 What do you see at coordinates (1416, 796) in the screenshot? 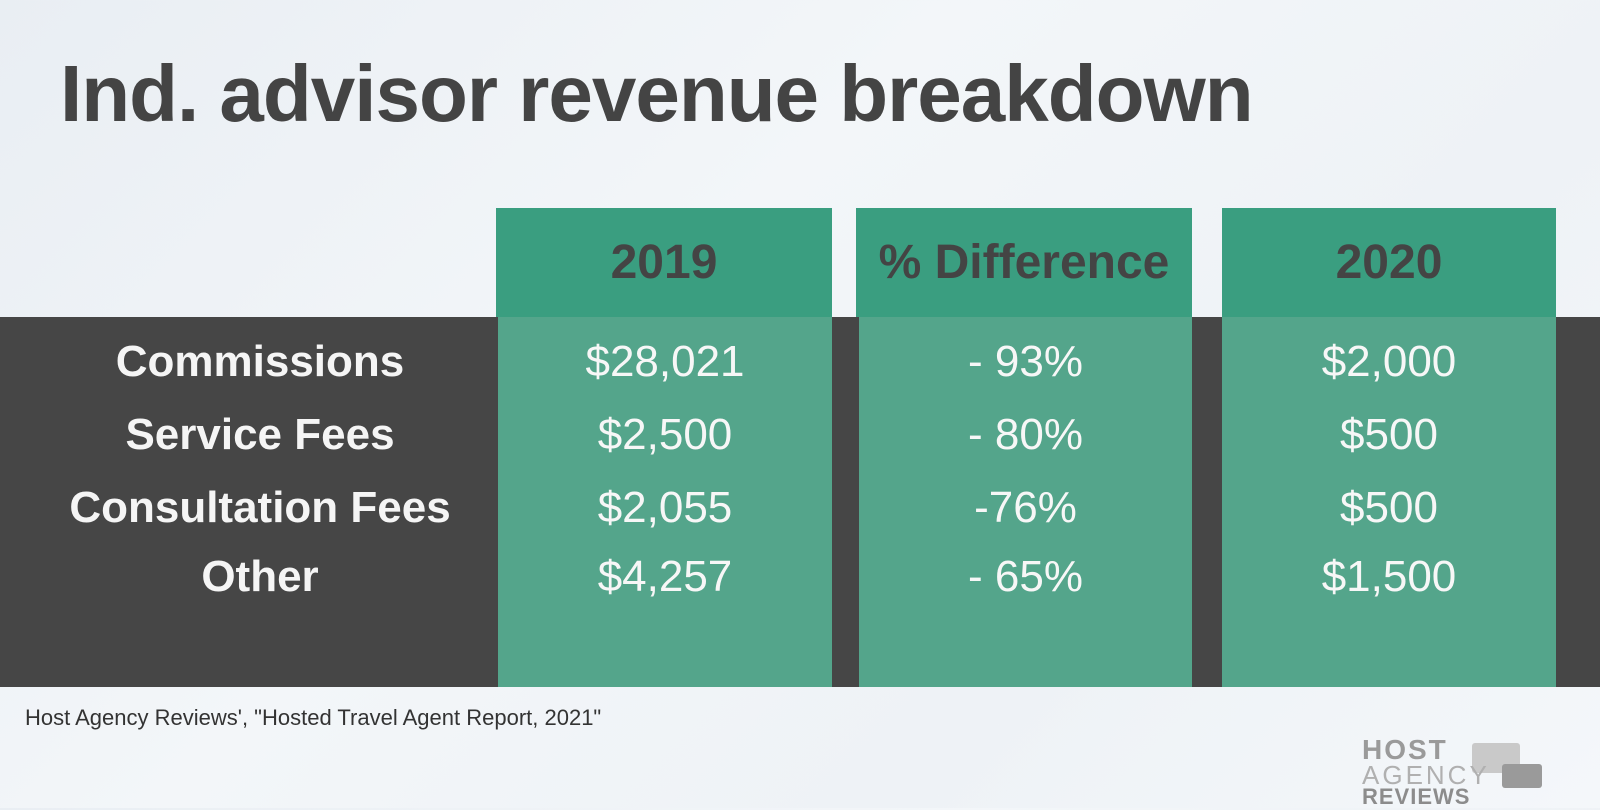
I see `logo-text-reviews: REVIEWS` at bounding box center [1416, 796].